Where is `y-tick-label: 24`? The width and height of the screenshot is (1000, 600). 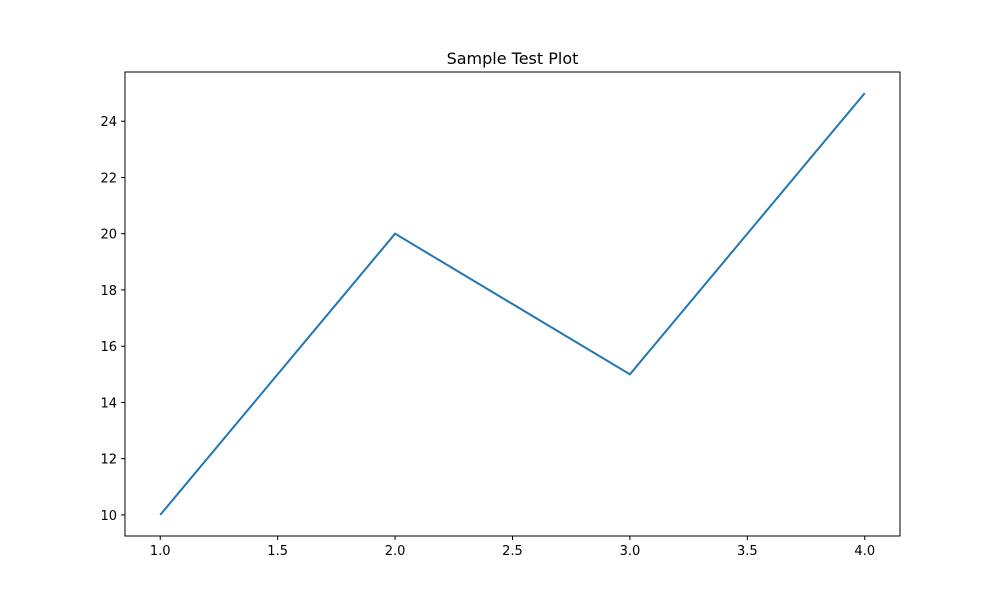 y-tick-label: 24 is located at coordinates (108, 122).